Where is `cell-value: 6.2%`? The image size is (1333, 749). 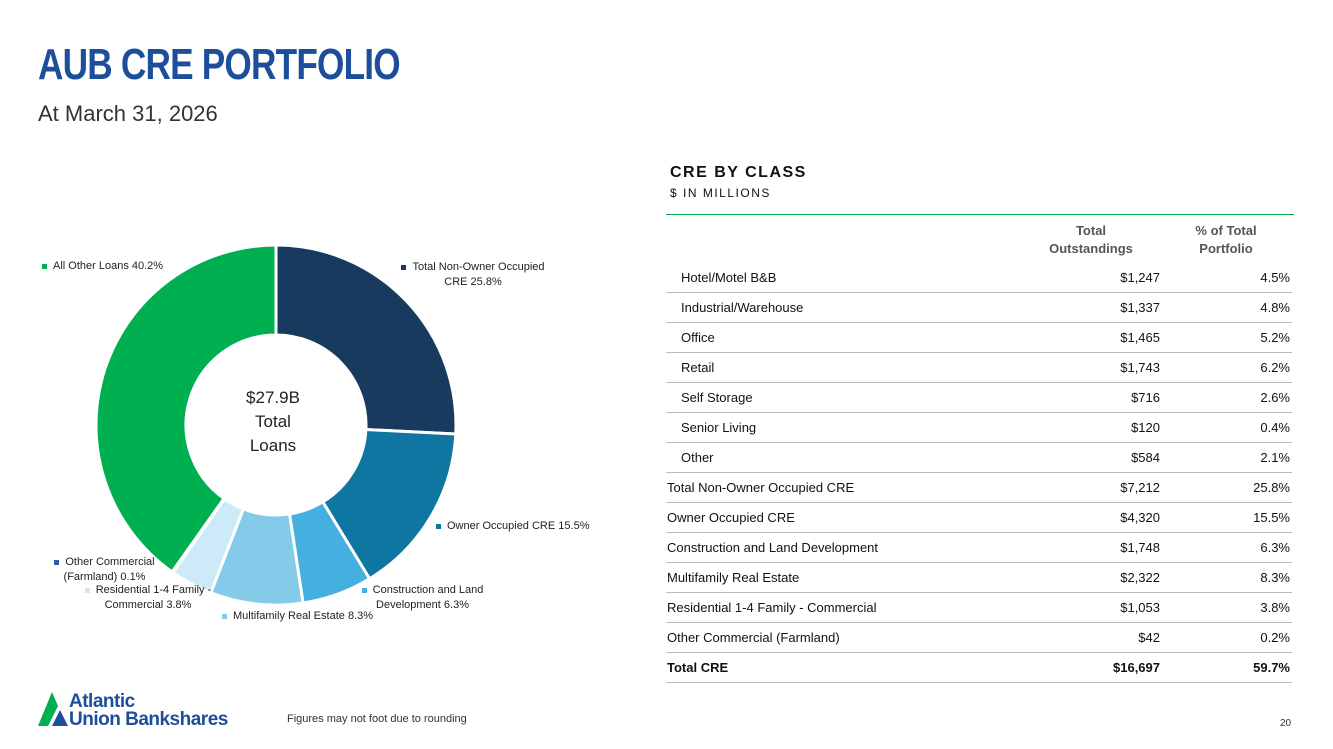
cell-value: 6.2% is located at coordinates (1275, 367).